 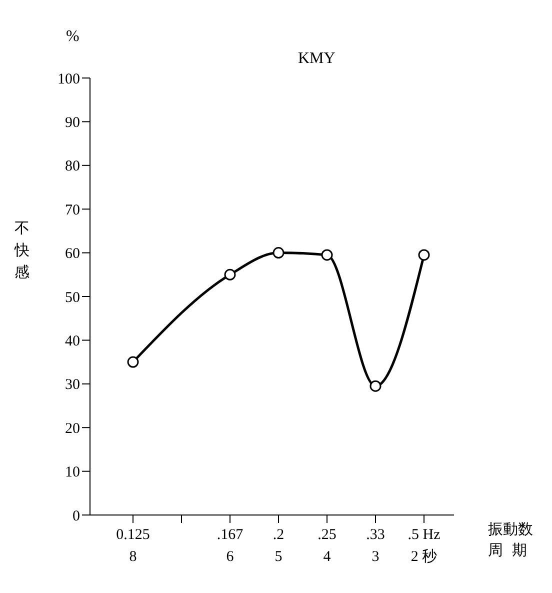 I want to click on x-tick-label: 0.125 8, so click(x=133, y=546).